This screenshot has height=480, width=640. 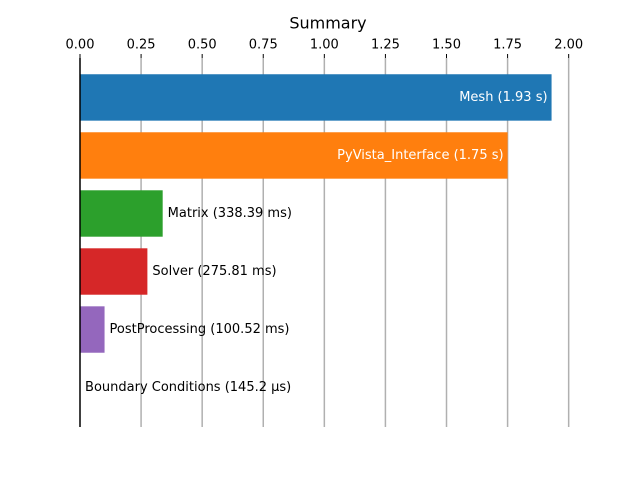 I want to click on x-tick-label: 0.00, so click(x=80, y=45).